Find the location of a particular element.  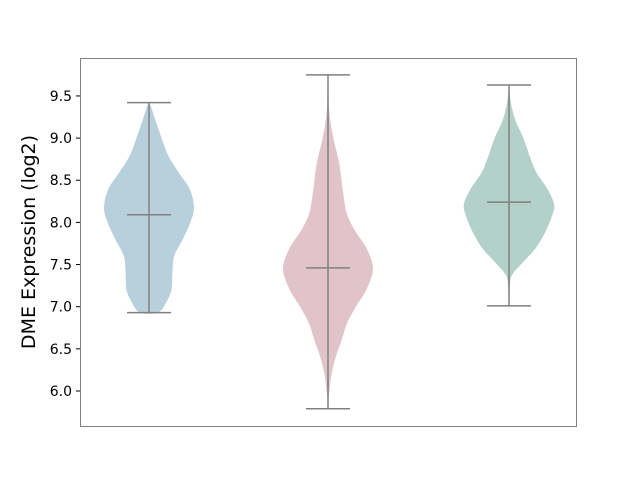

y-tick-label: 9.5 is located at coordinates (61, 97).